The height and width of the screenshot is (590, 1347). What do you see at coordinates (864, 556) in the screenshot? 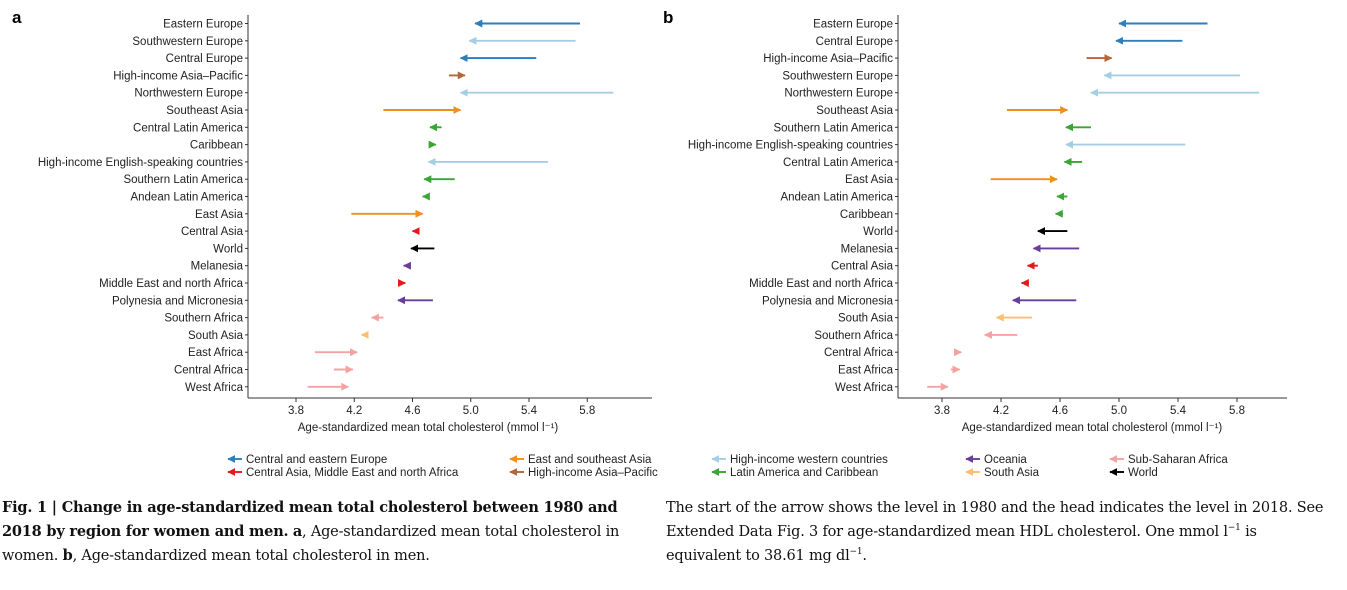
I see `caption-right-text-3: .` at bounding box center [864, 556].